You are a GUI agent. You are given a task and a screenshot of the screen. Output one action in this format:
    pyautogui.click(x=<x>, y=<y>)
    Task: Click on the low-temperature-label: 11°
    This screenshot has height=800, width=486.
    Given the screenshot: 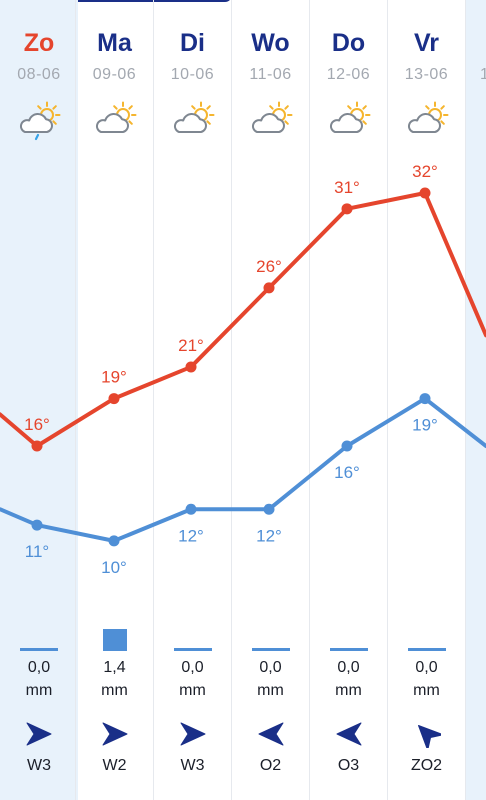 What is the action you would take?
    pyautogui.click(x=37, y=551)
    